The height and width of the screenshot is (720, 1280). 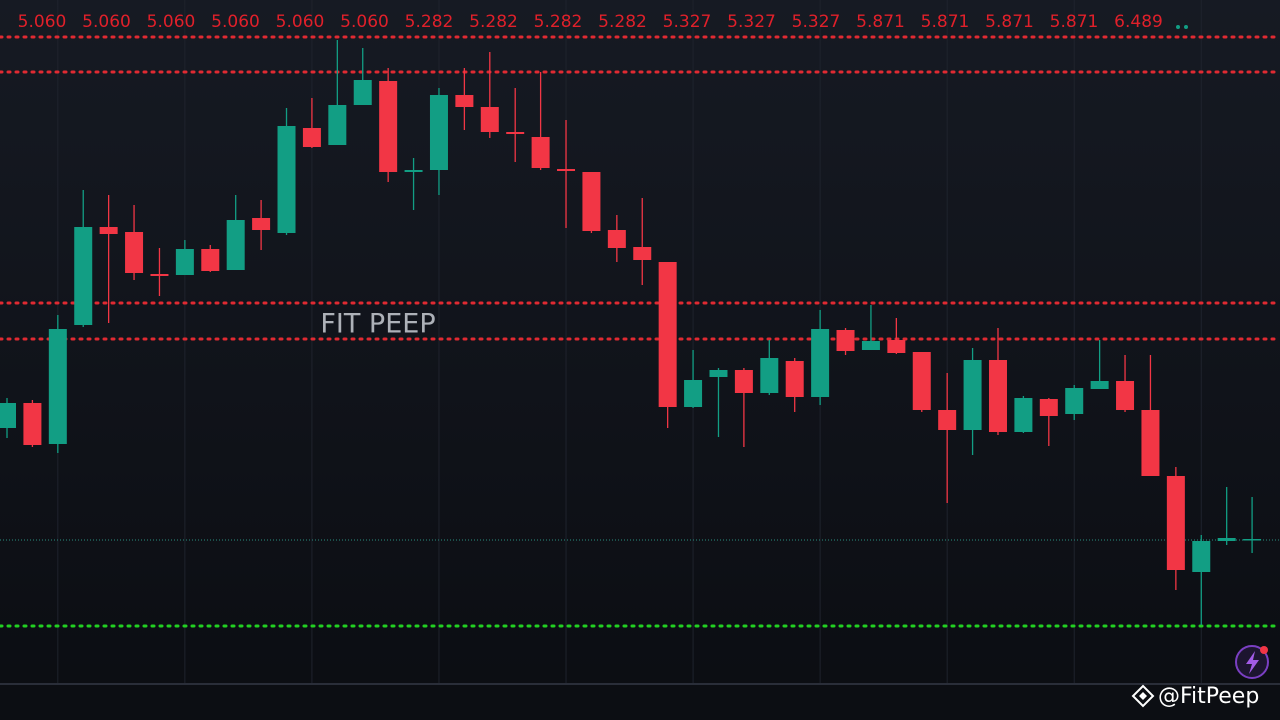 What do you see at coordinates (1138, 22) in the screenshot?
I see `price-label: 6.489` at bounding box center [1138, 22].